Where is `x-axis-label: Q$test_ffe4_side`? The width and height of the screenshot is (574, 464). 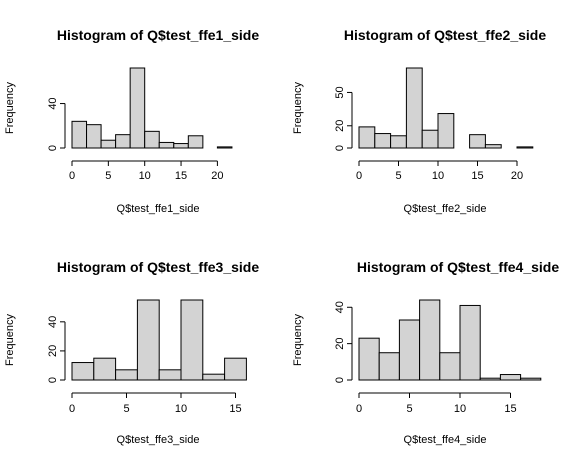 x-axis-label: Q$test_ffe4_side is located at coordinates (445, 440).